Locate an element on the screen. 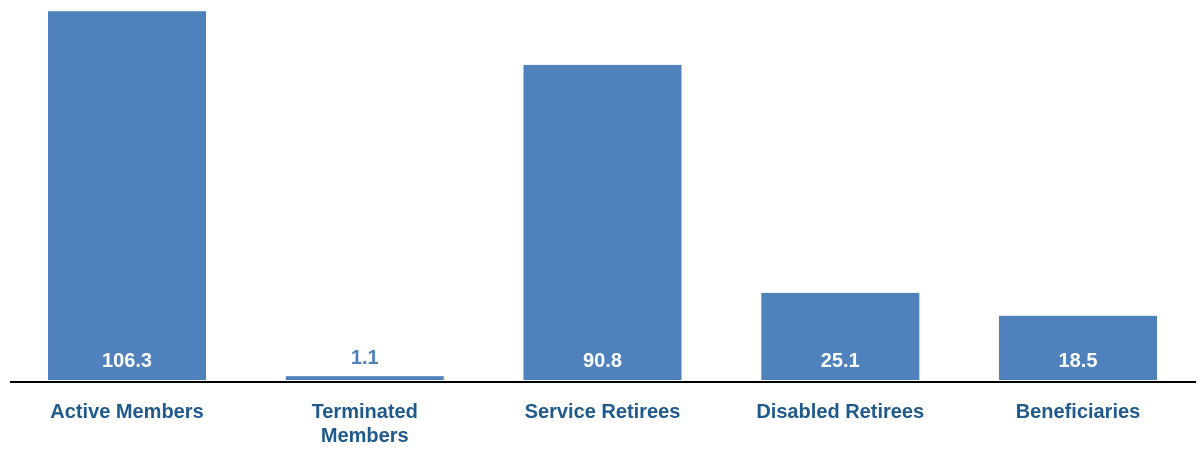 This screenshot has height=450, width=1198. category-label-1: Terminated Members is located at coordinates (365, 424).